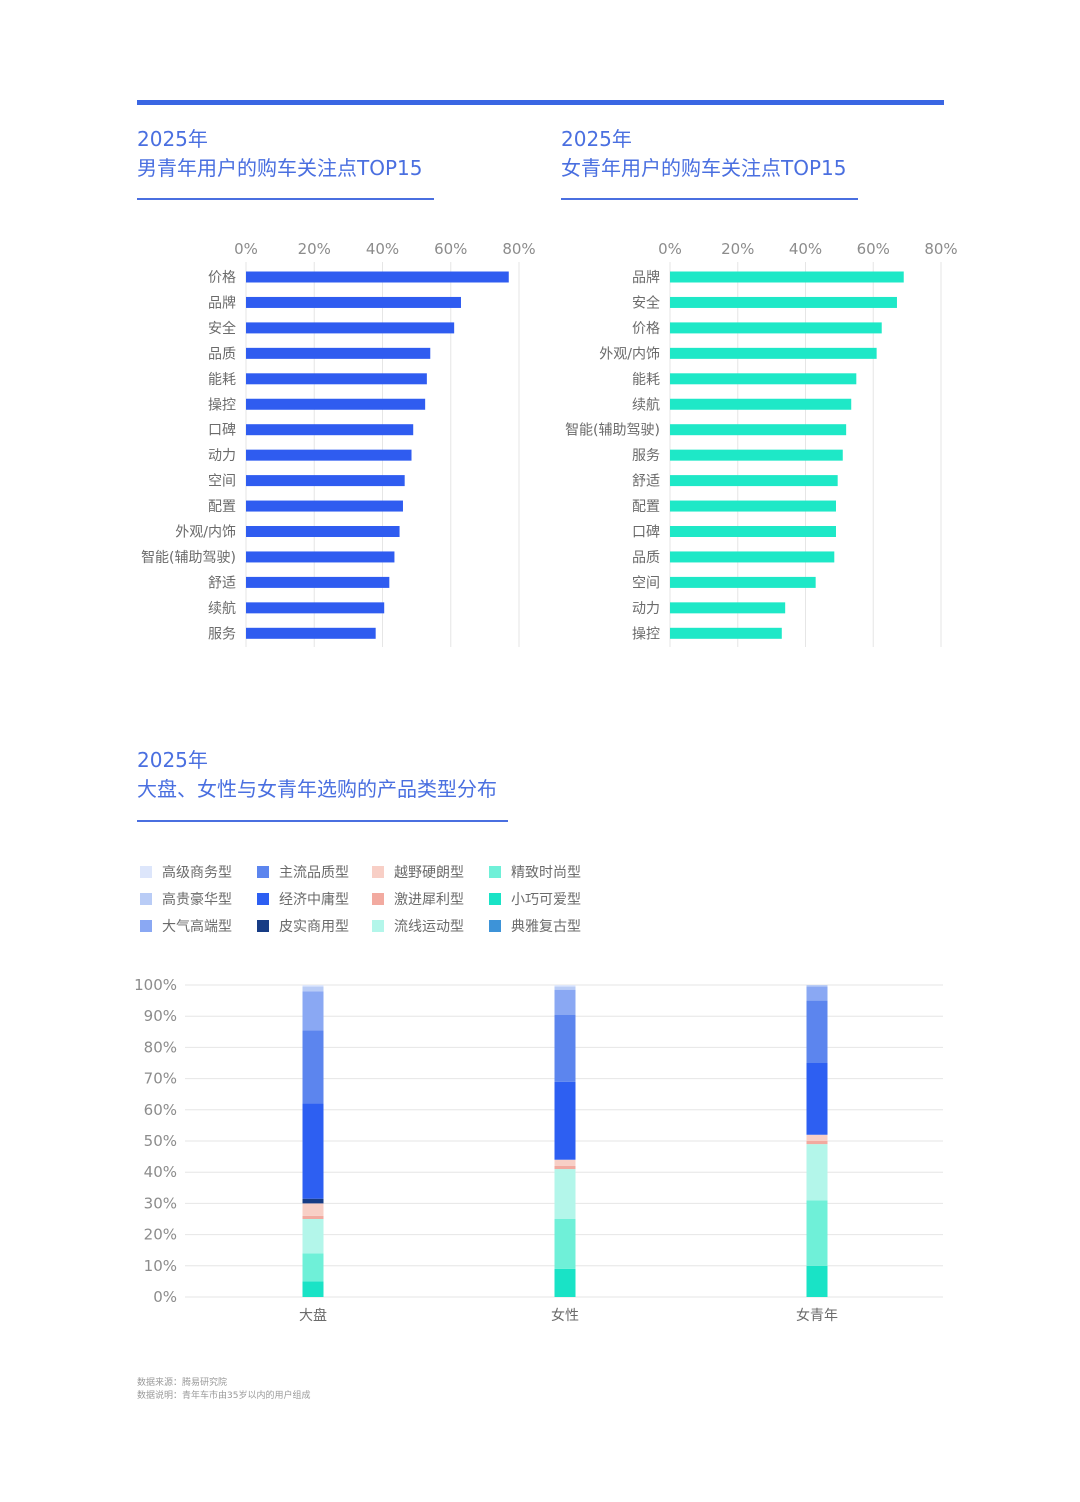  I want to click on stack-chart-title-year: 2025年, so click(172, 760).